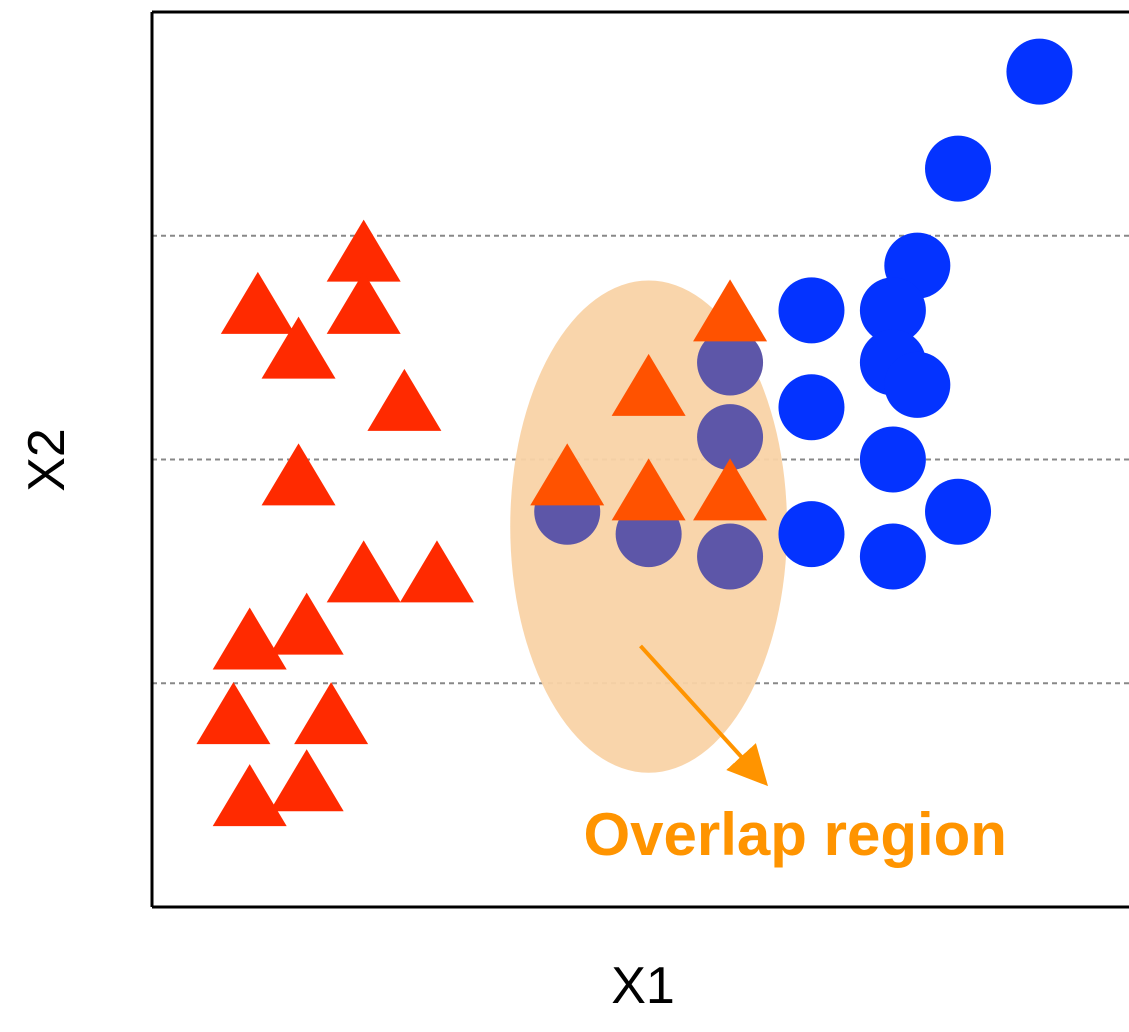  Describe the element at coordinates (704, 715) in the screenshot. I see `overlap-arrow` at that location.